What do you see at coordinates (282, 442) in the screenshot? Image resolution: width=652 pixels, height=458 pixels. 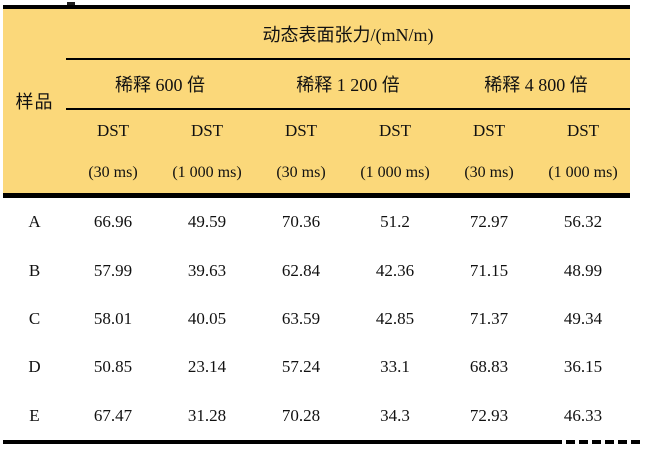 I see `bottom-border-solid` at bounding box center [282, 442].